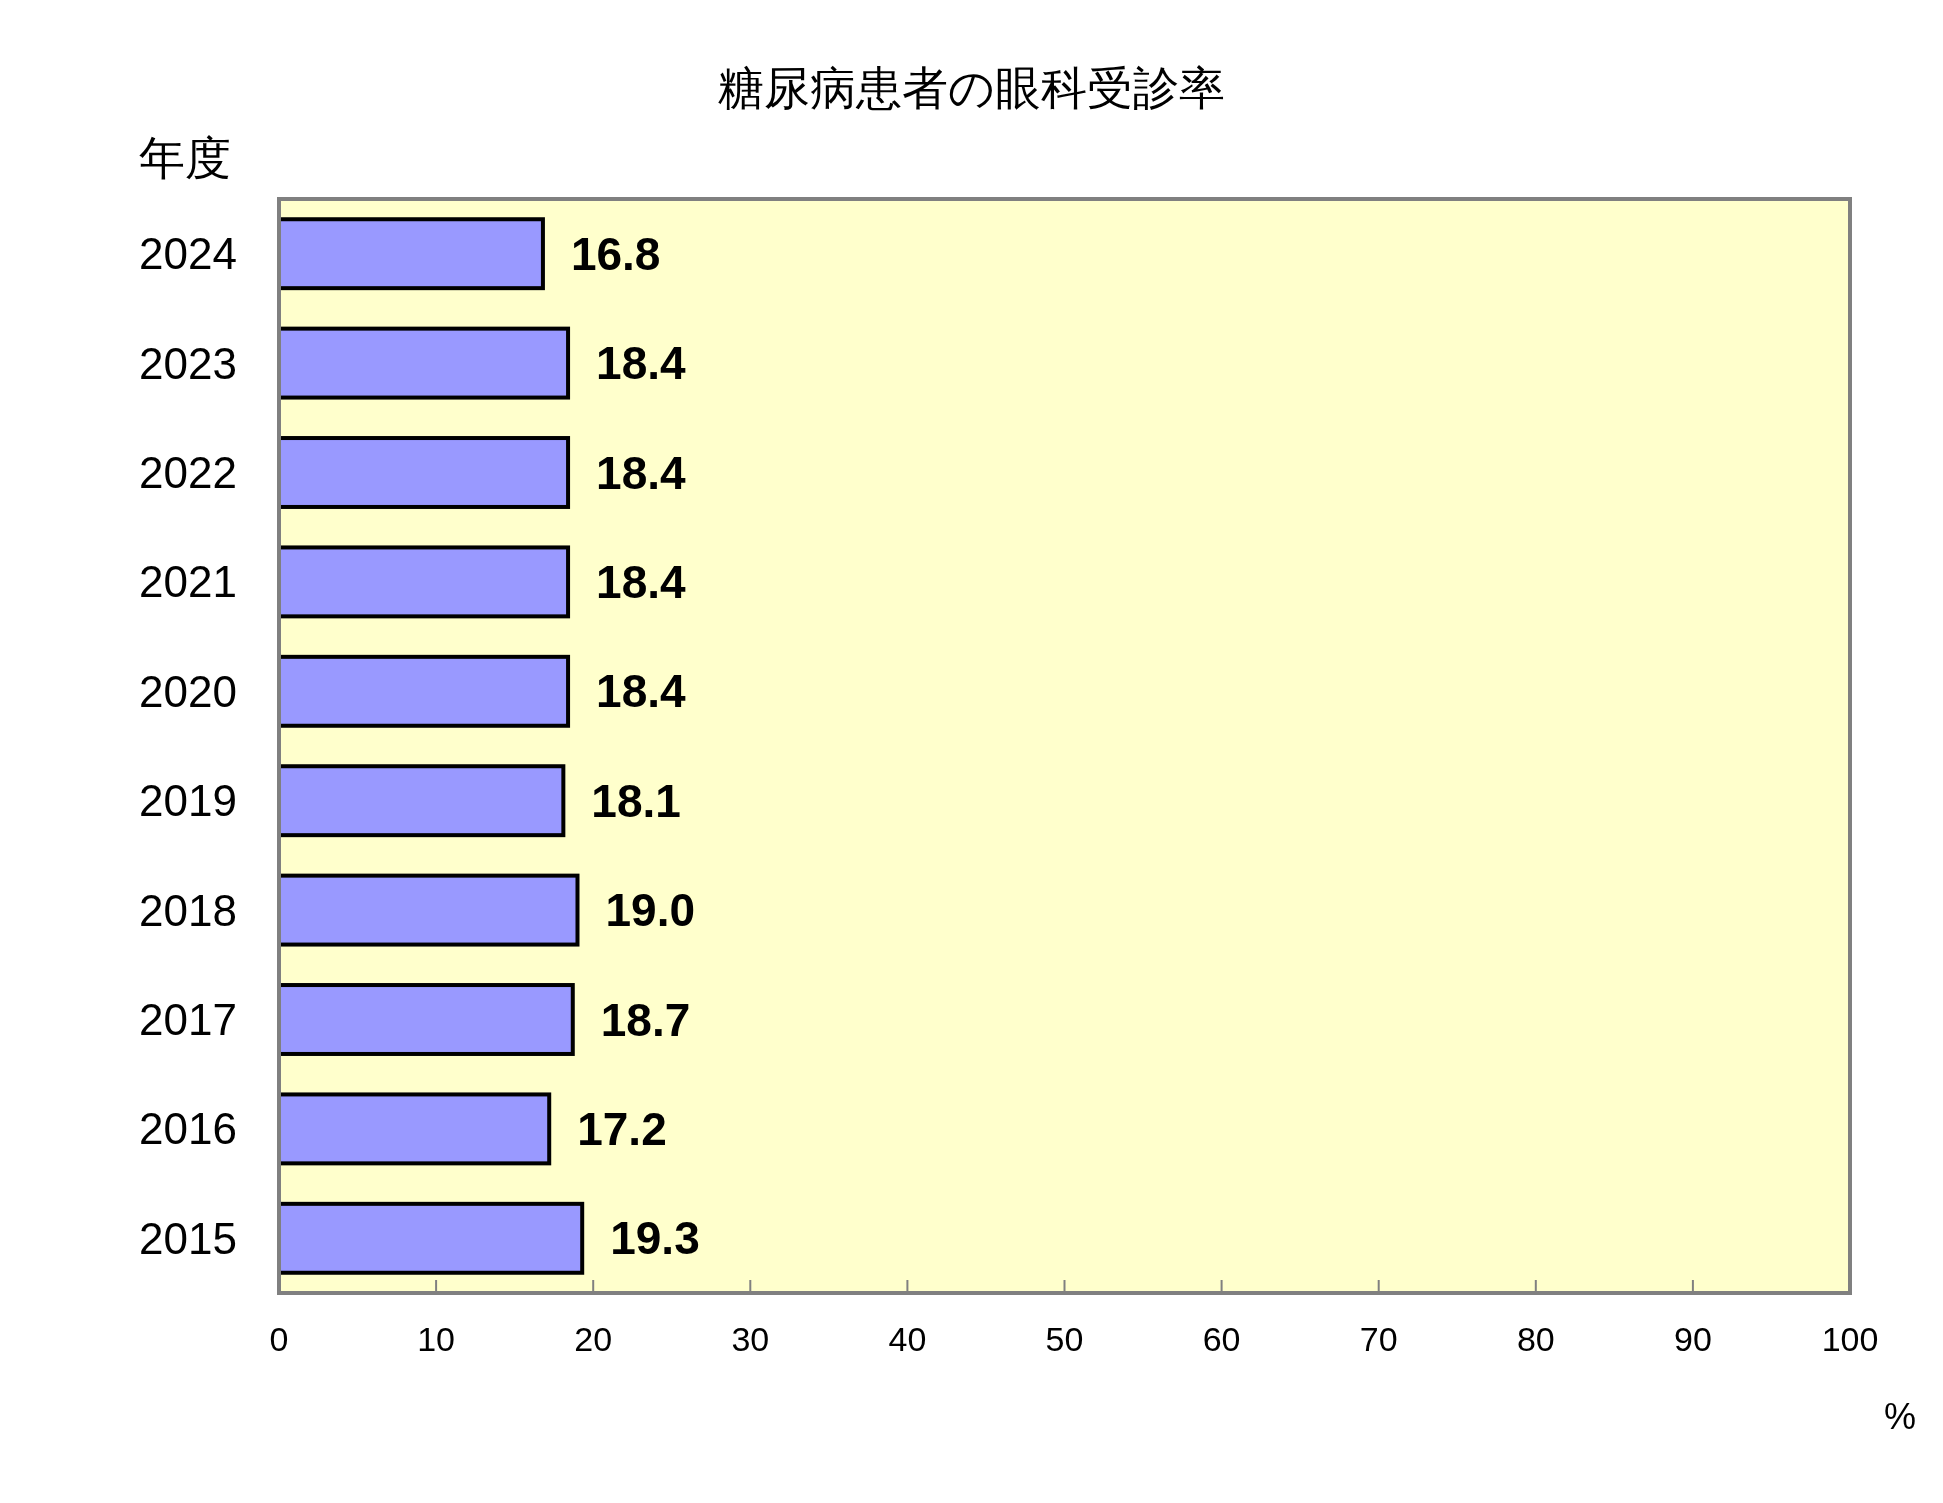 Image resolution: width=1943 pixels, height=1503 pixels. Describe the element at coordinates (436, 1339) in the screenshot. I see `x-tick-label: 10` at that location.